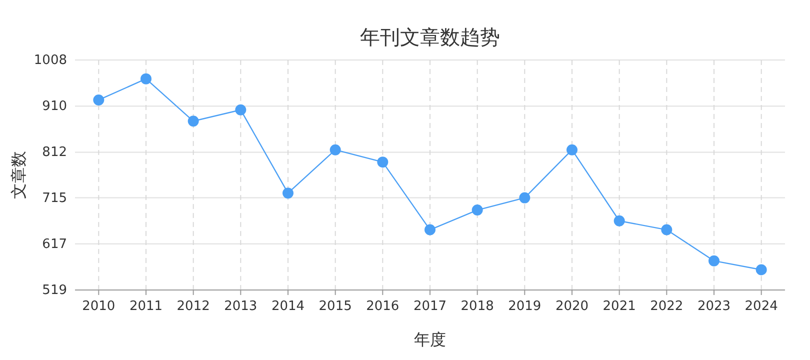 This screenshot has height=360, width=810. Describe the element at coordinates (146, 306) in the screenshot. I see `x-tick-label: 2011` at that location.